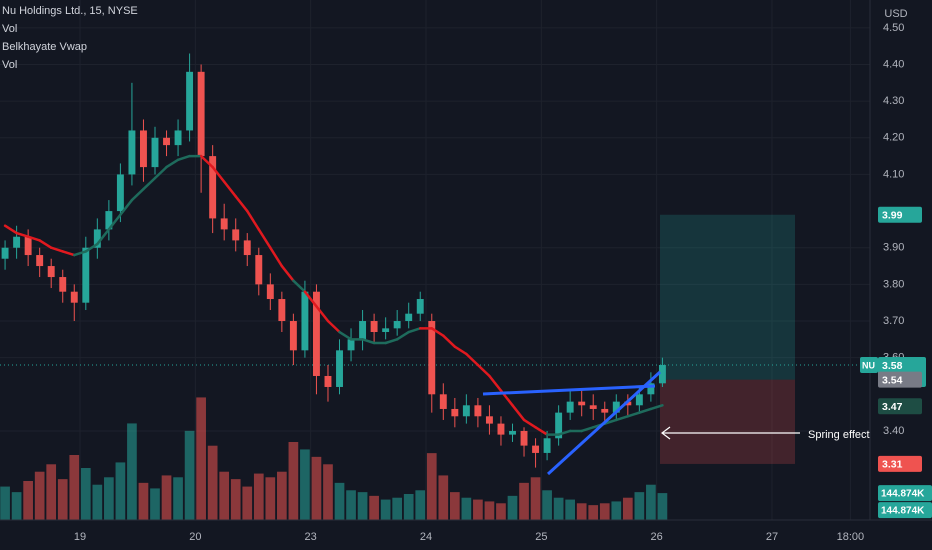 This screenshot has width=932, height=550. What do you see at coordinates (311, 537) in the screenshot?
I see `x-tick-label: 23` at bounding box center [311, 537].